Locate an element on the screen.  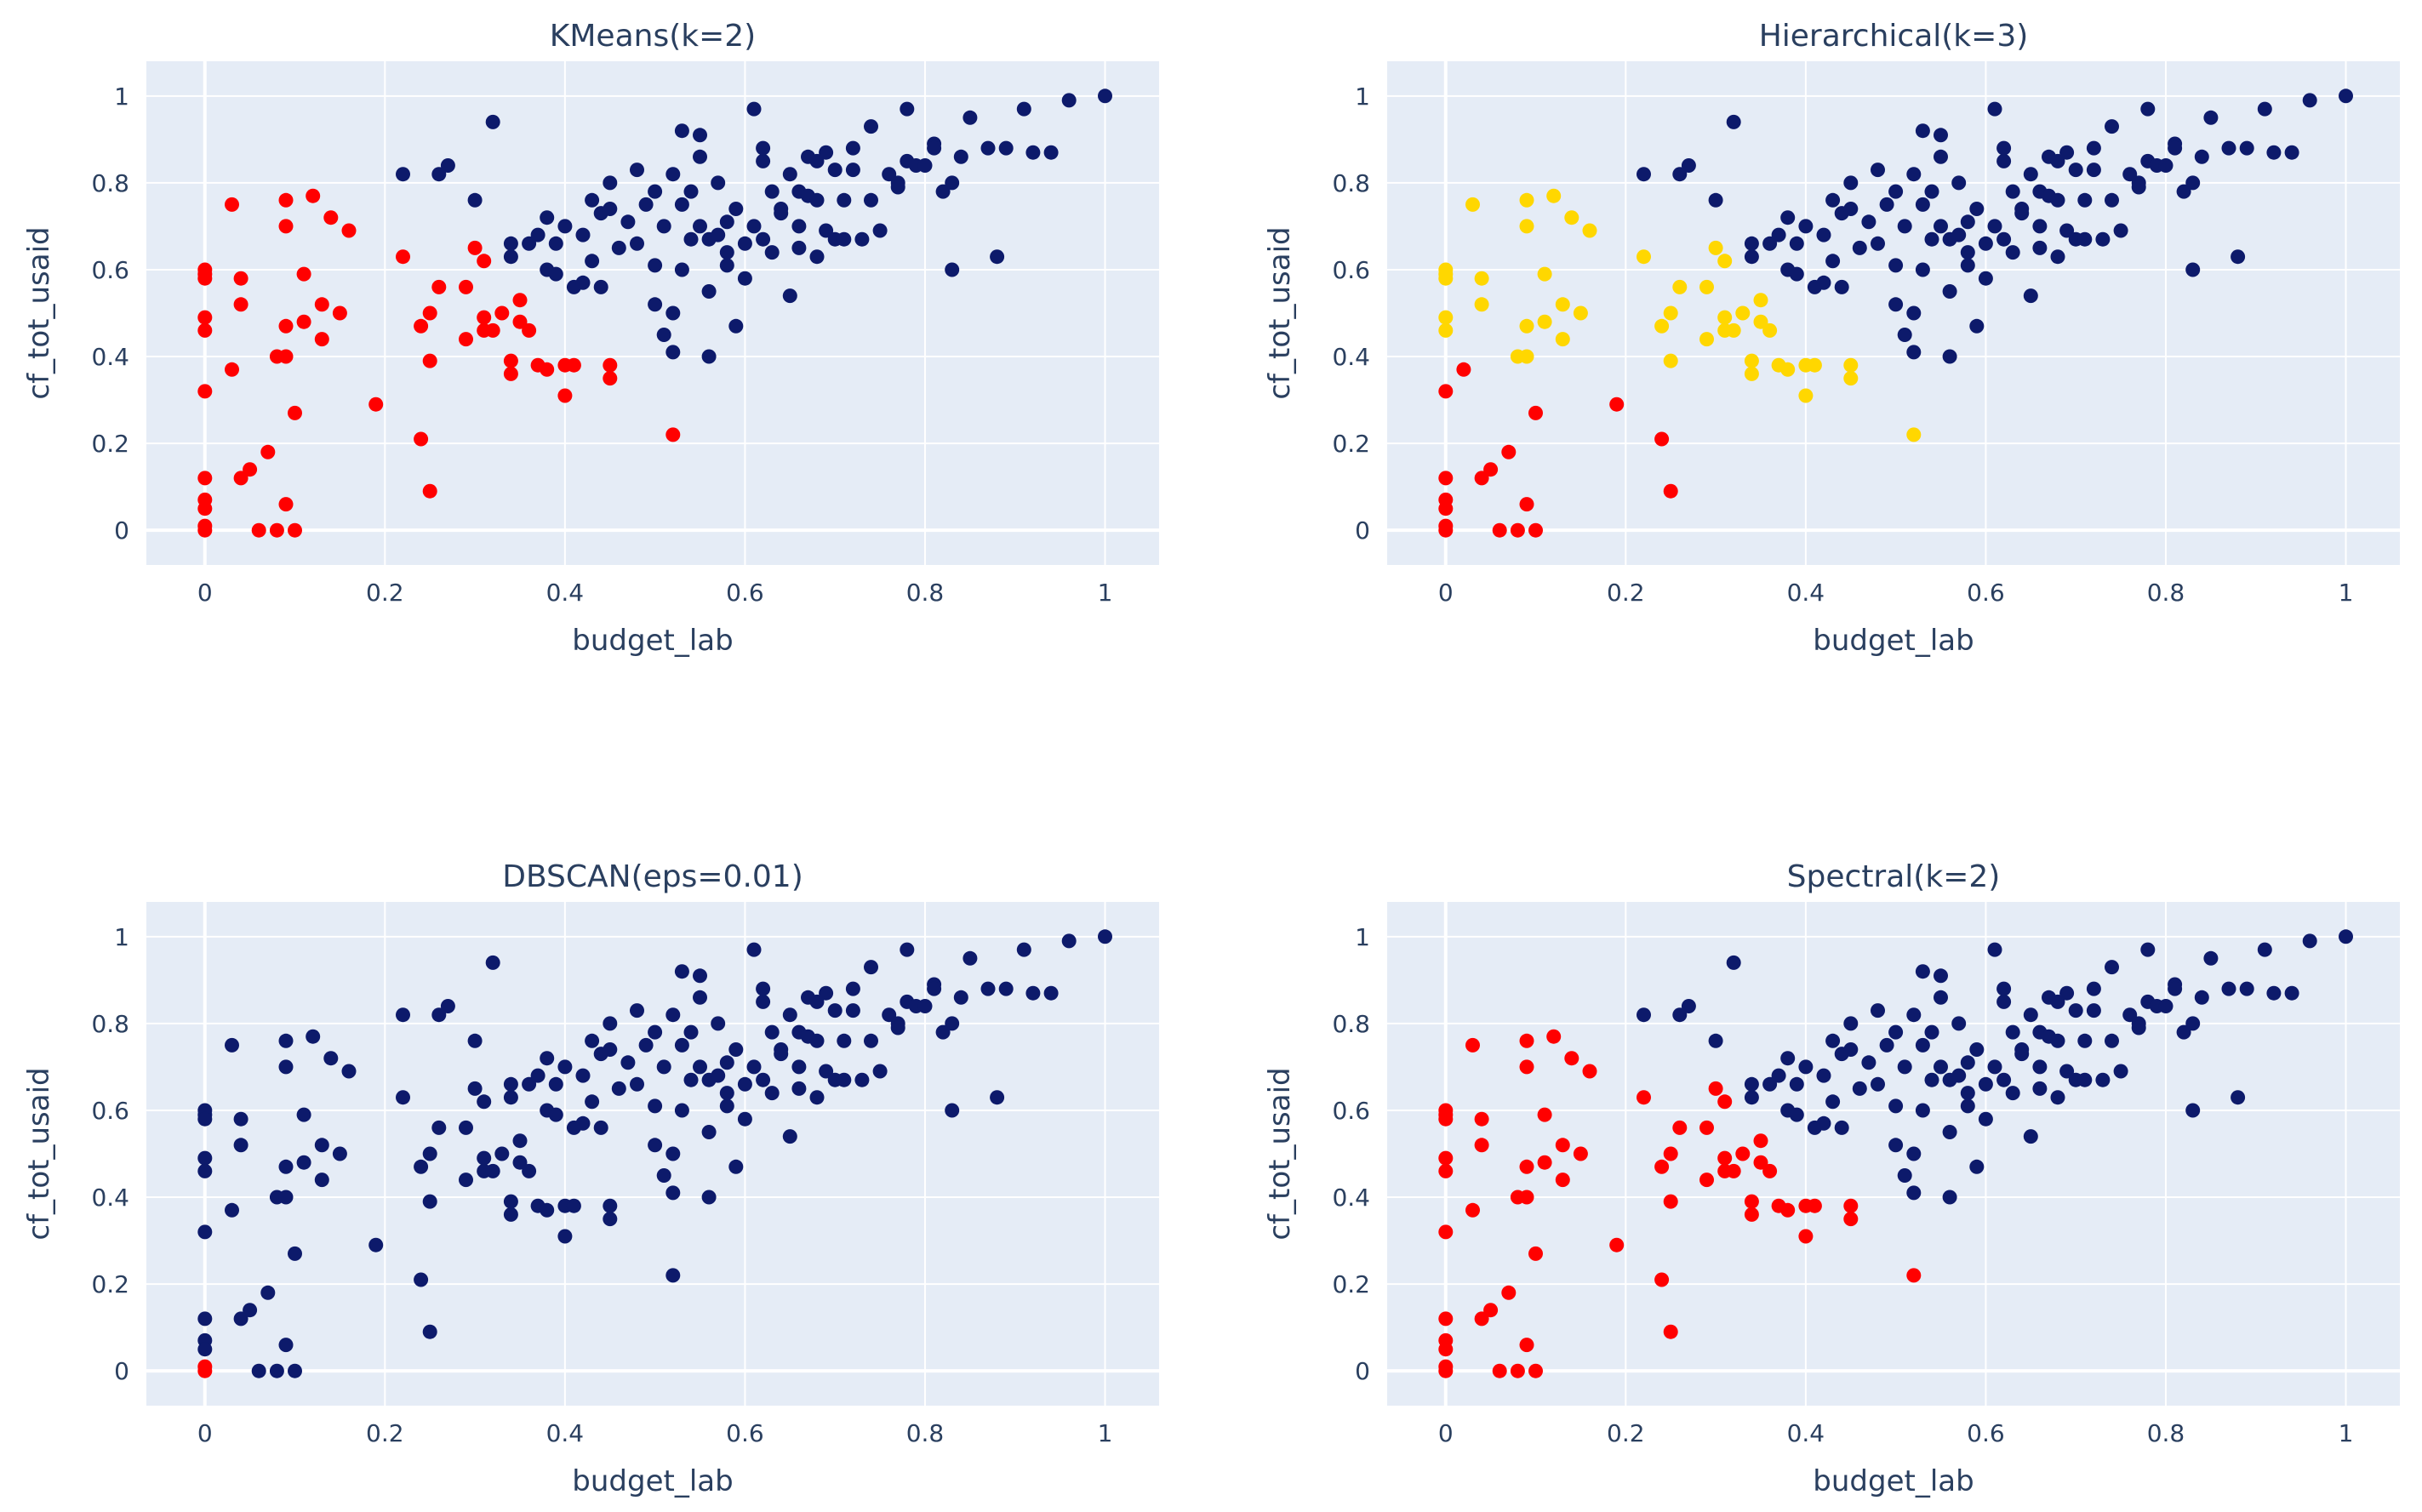
x-axis-label: budget_lab is located at coordinates (1893, 641).